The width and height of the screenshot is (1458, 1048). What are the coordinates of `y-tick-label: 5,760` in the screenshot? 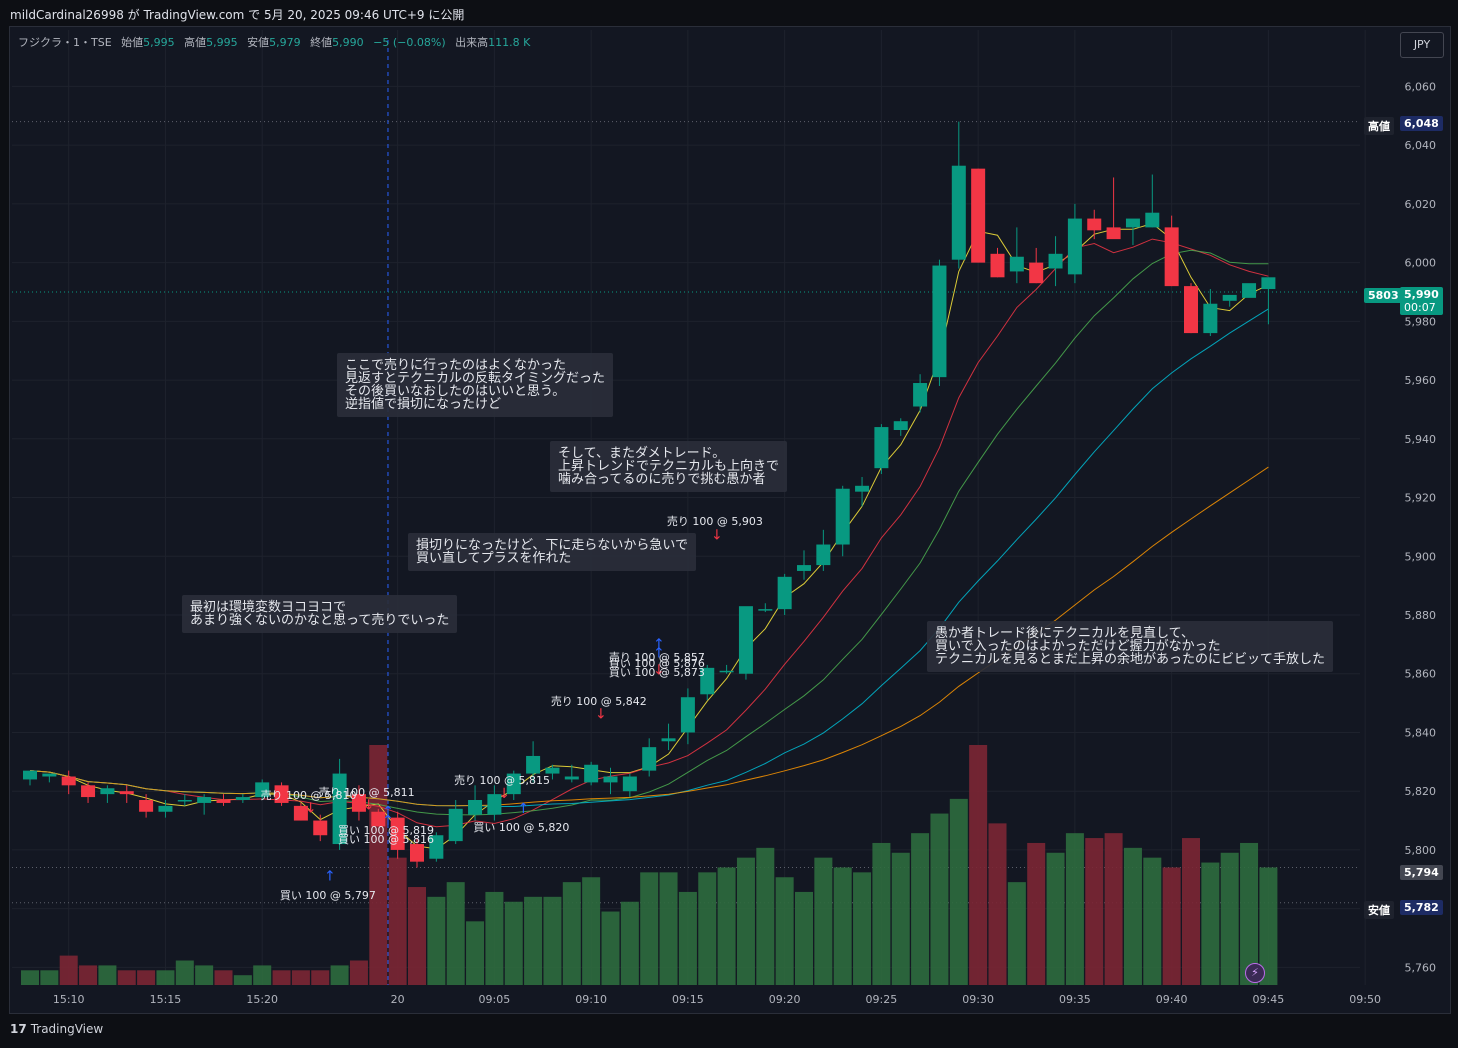 It's located at (1421, 967).